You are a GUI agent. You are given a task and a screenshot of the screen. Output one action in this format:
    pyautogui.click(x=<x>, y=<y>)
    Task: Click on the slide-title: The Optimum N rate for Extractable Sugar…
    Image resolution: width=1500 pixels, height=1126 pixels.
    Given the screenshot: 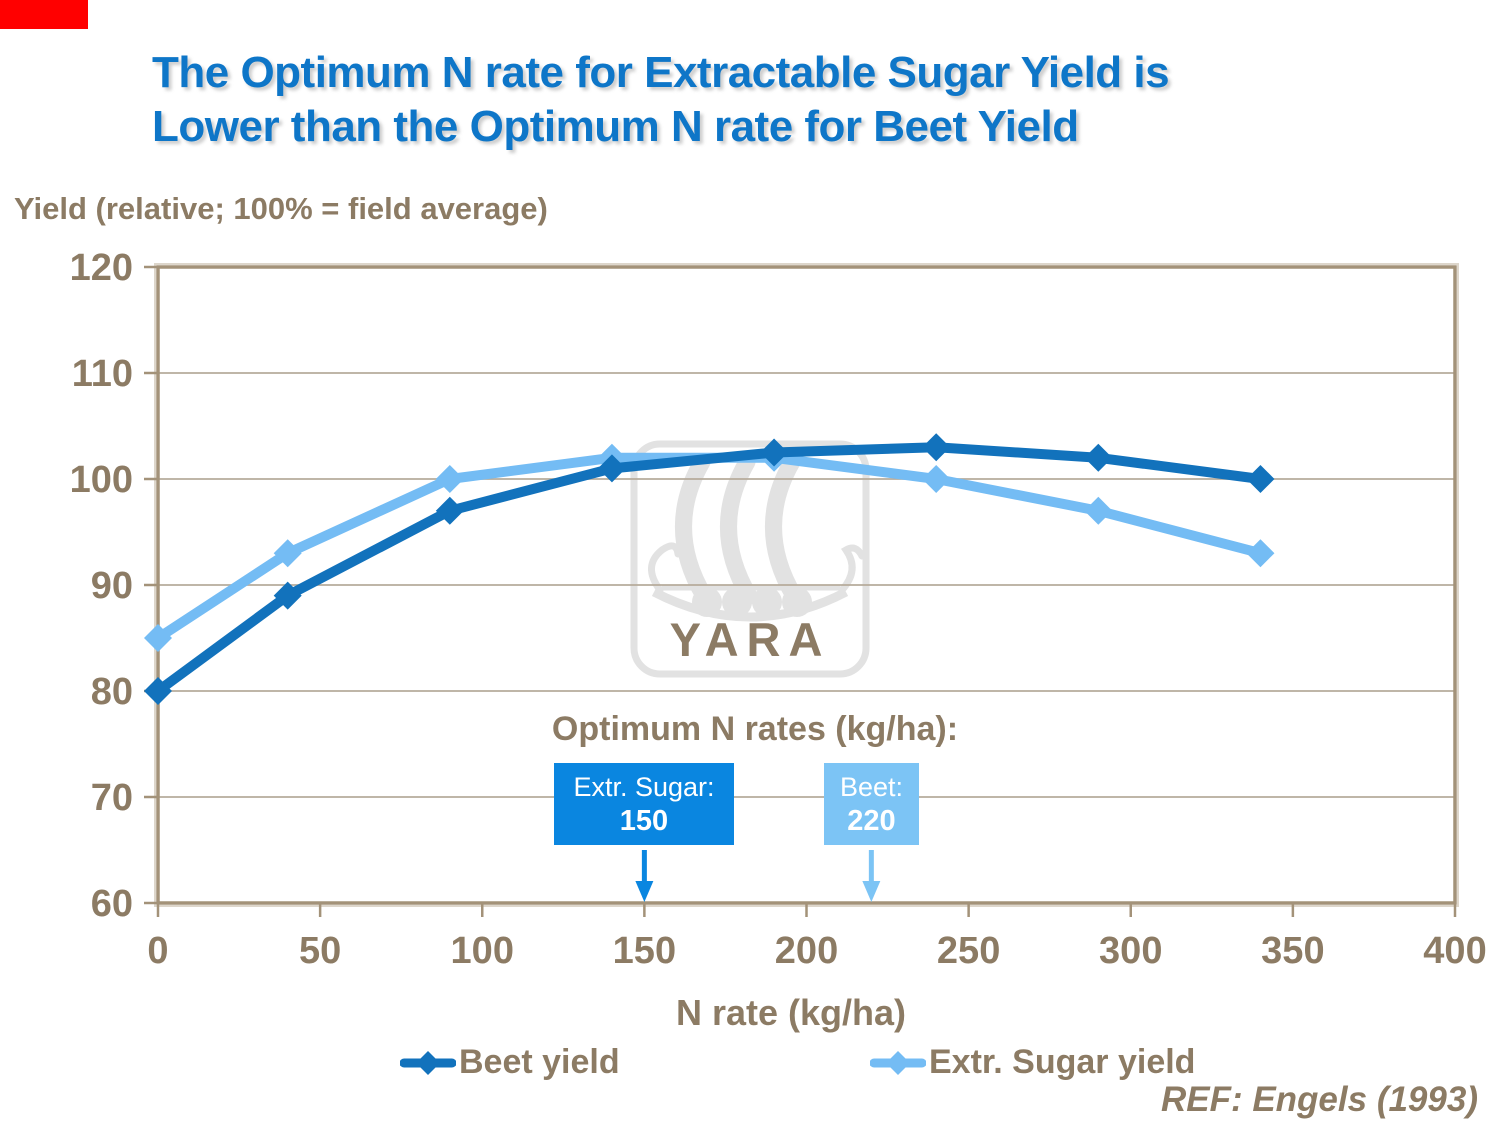 What is the action you would take?
    pyautogui.click(x=777, y=100)
    